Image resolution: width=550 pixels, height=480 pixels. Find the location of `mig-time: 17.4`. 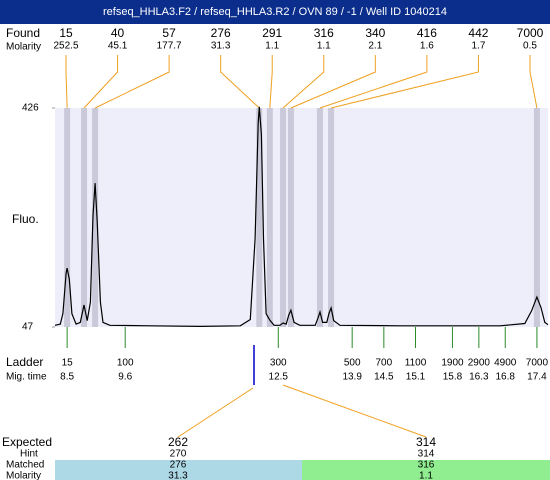

mig-time: 17.4 is located at coordinates (537, 377).